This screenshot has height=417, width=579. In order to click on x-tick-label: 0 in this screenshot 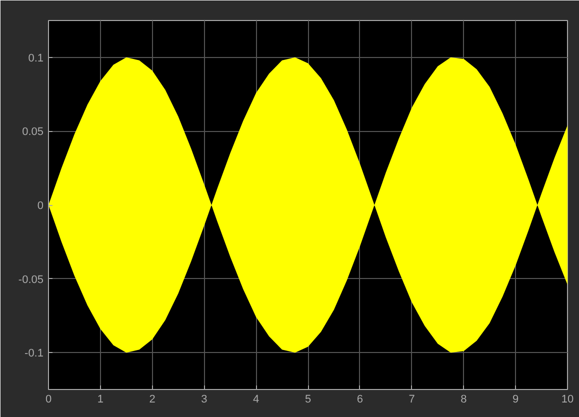, I will do `click(48, 400)`.